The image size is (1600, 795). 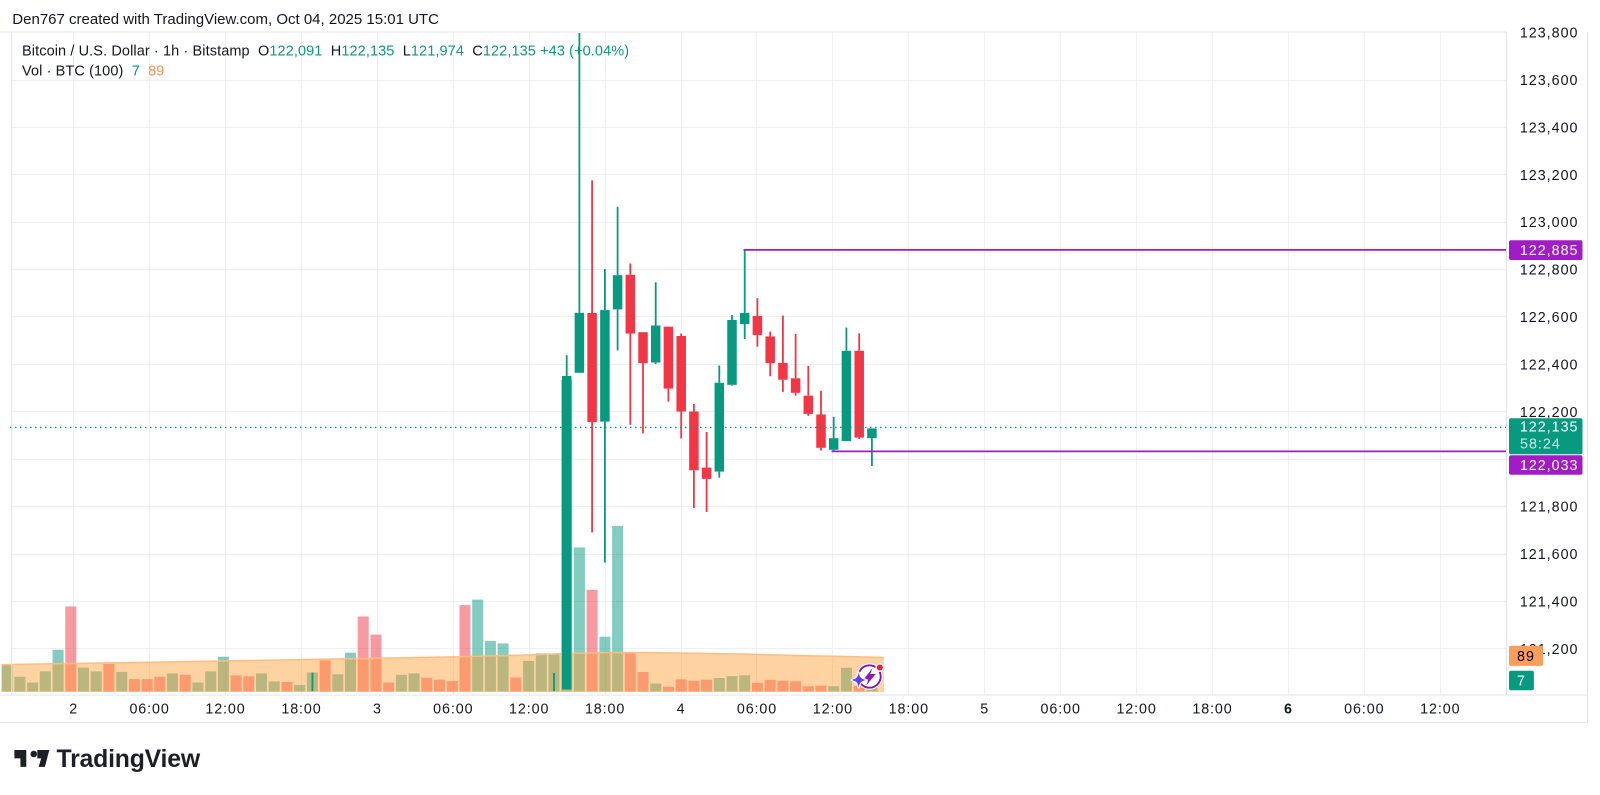 What do you see at coordinates (1549, 223) in the screenshot?
I see `svg-text: 123,000` at bounding box center [1549, 223].